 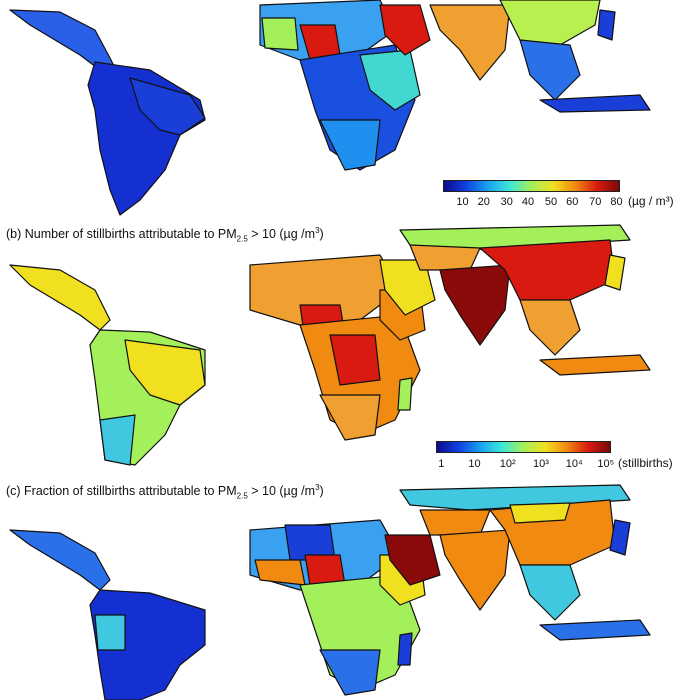 I want to click on region-drc, so click(x=355, y=360).